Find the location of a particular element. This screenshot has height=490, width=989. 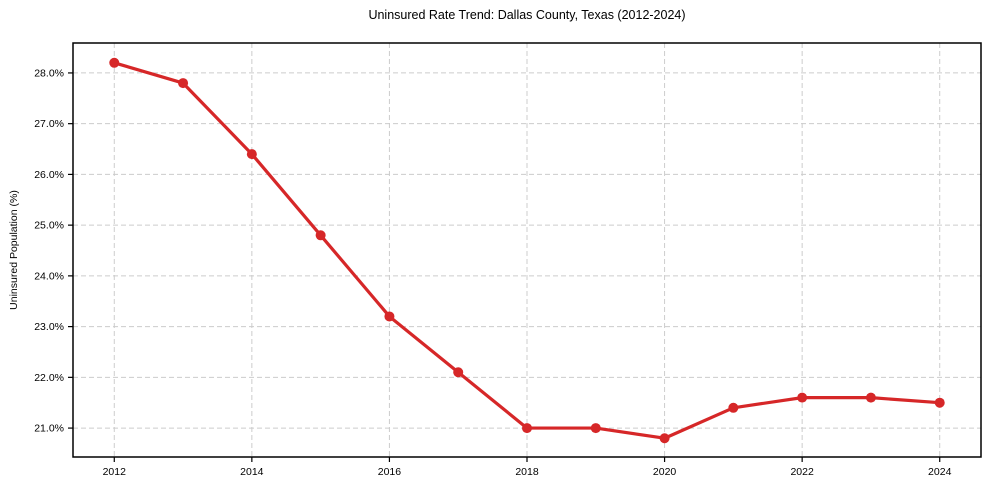

y-tick-label: 22.0% is located at coordinates (49, 378).